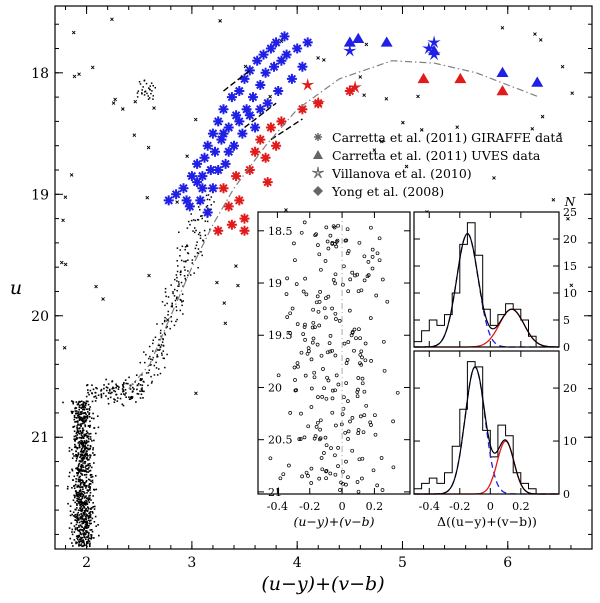 This screenshot has width=600, height=603. Describe the element at coordinates (40, 195) in the screenshot. I see `y-tick-label: 19` at that location.